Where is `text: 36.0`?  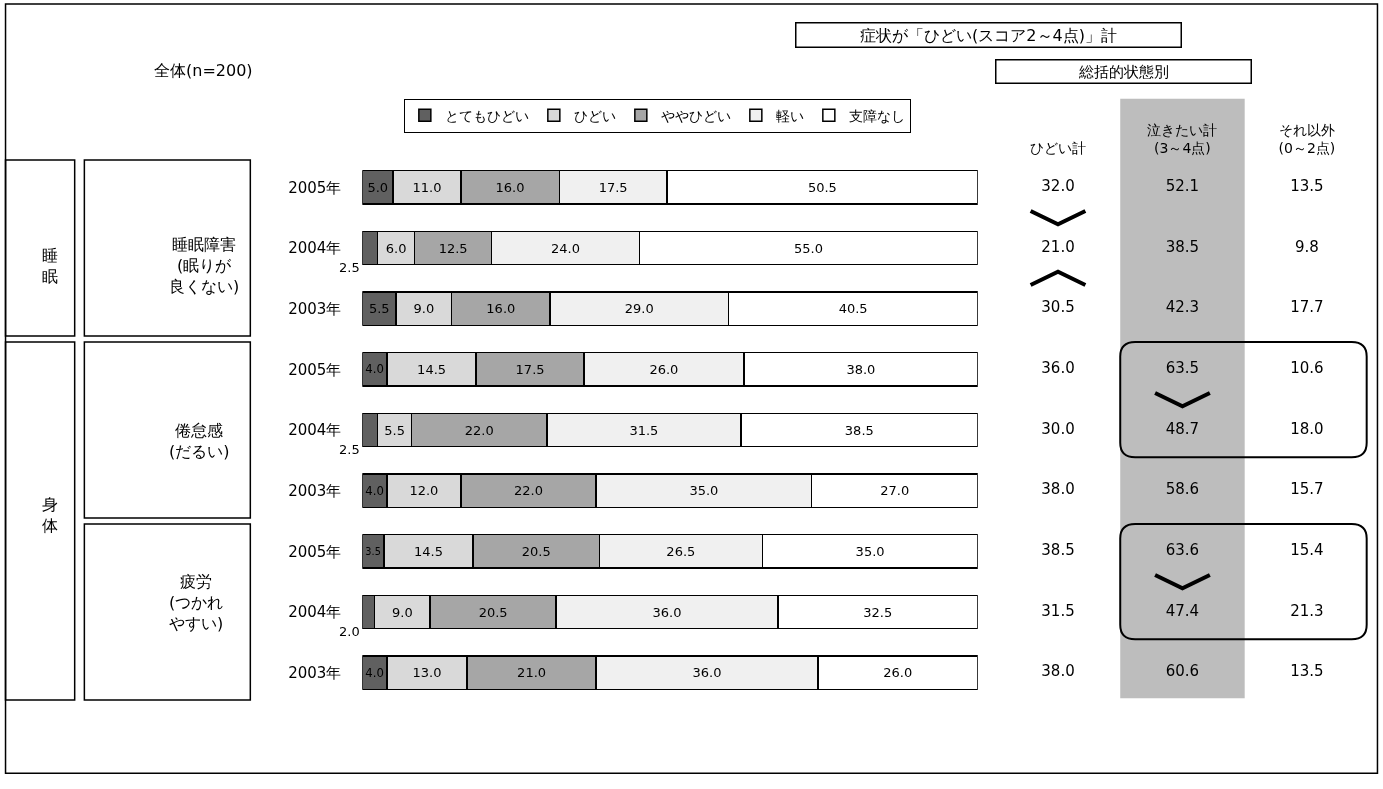
text: 36.0 is located at coordinates (1058, 368).